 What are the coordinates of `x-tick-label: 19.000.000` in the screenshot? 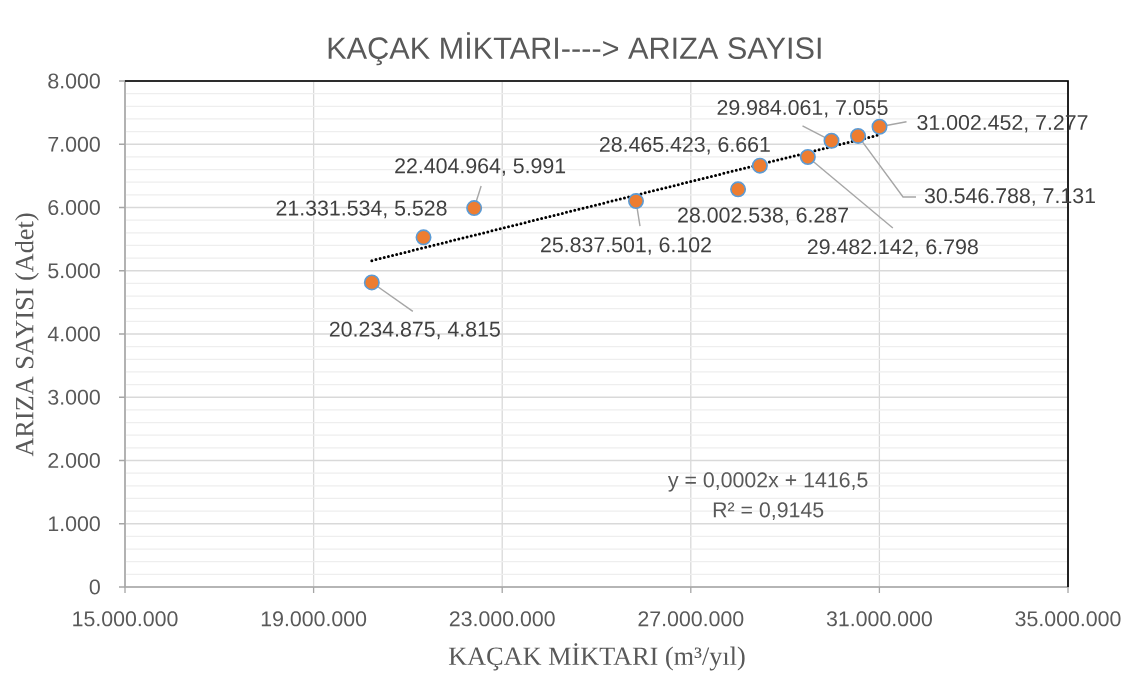 It's located at (314, 619).